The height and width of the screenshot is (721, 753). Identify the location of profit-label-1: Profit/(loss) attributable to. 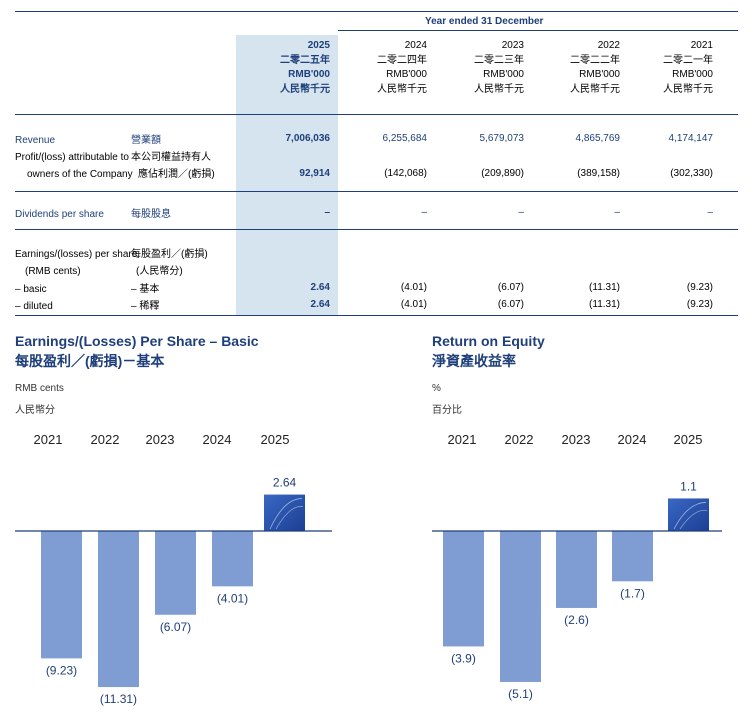
(72, 157).